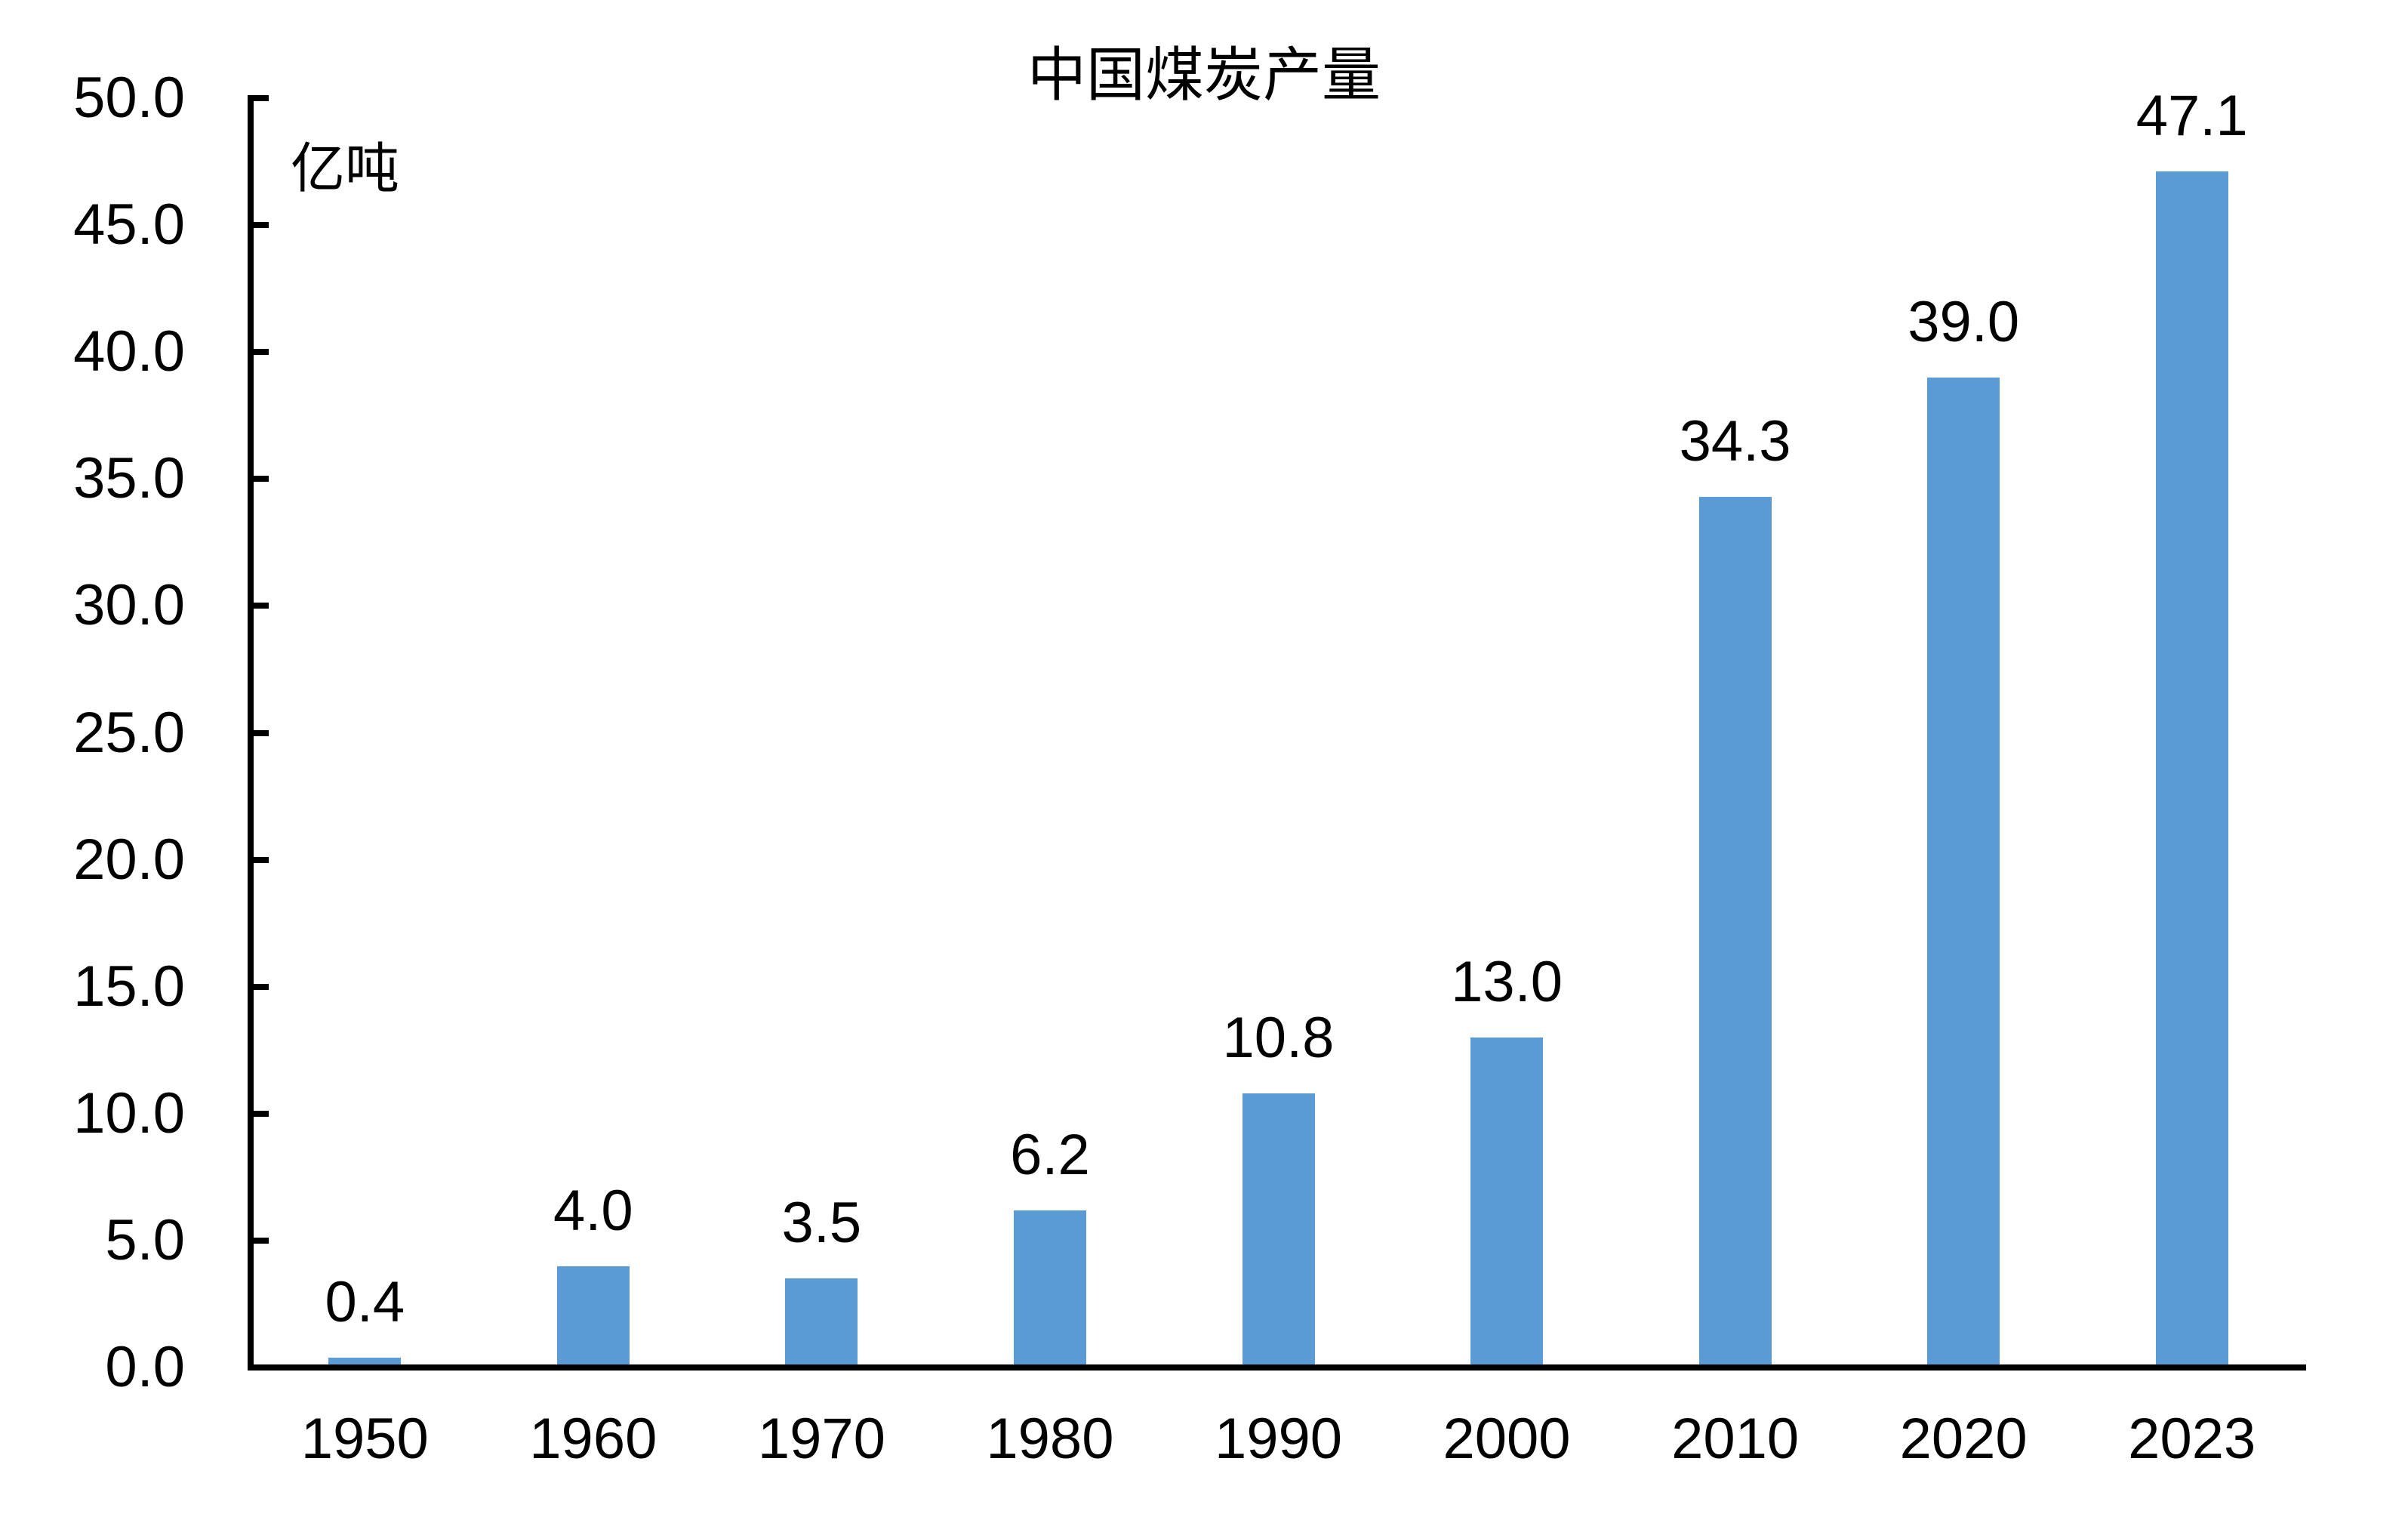  What do you see at coordinates (1735, 931) in the screenshot?
I see `bar-2010` at bounding box center [1735, 931].